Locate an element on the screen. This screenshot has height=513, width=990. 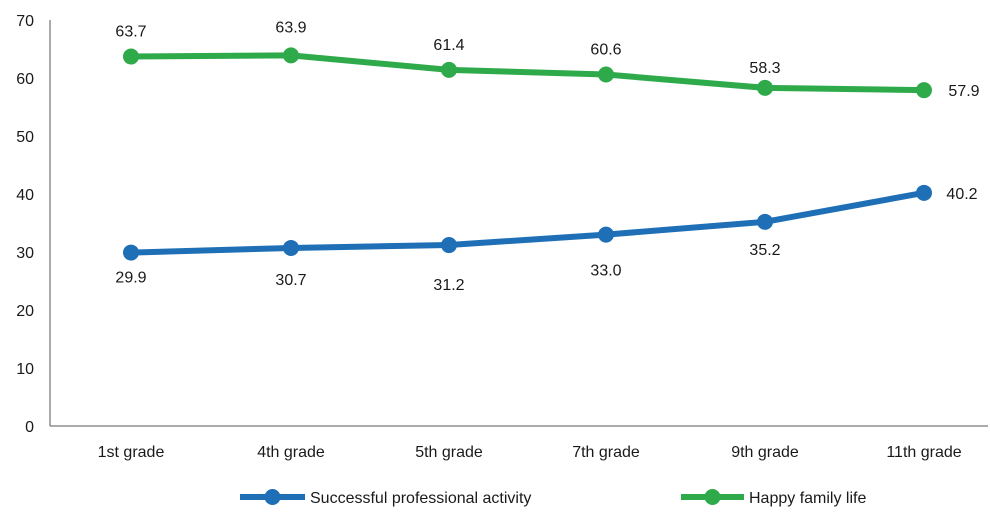
y-tick-label: 20 is located at coordinates (25, 311).